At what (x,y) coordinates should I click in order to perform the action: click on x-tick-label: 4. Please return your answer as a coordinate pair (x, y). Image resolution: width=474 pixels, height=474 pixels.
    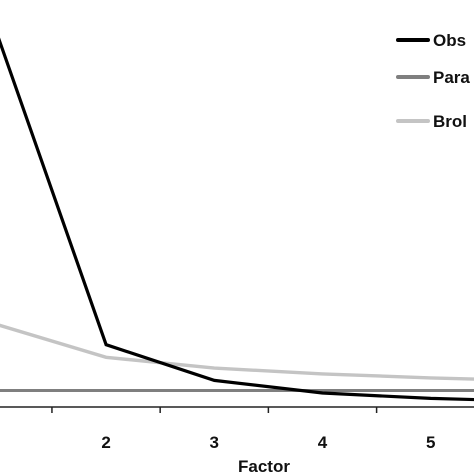
    Looking at the image, I should click on (323, 442).